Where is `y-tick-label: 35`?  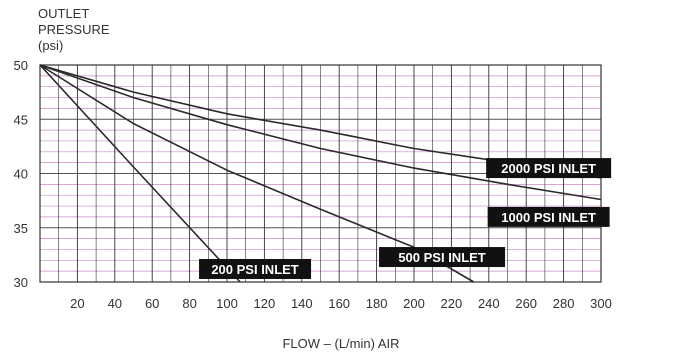
y-tick-label: 35 is located at coordinates (21, 228).